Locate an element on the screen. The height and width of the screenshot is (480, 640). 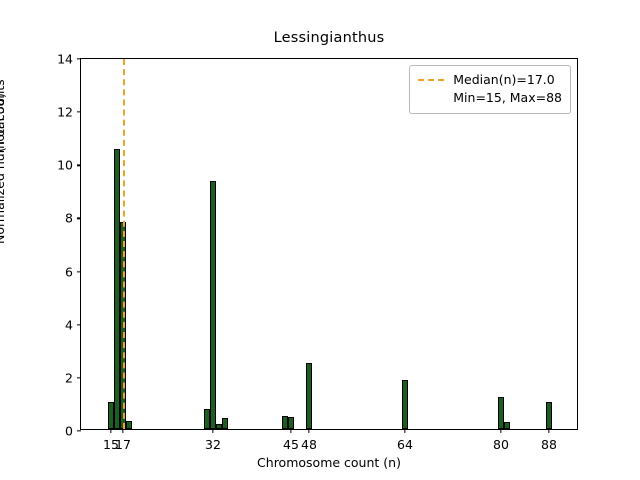
y-tick-label: 8 is located at coordinates (69, 218).